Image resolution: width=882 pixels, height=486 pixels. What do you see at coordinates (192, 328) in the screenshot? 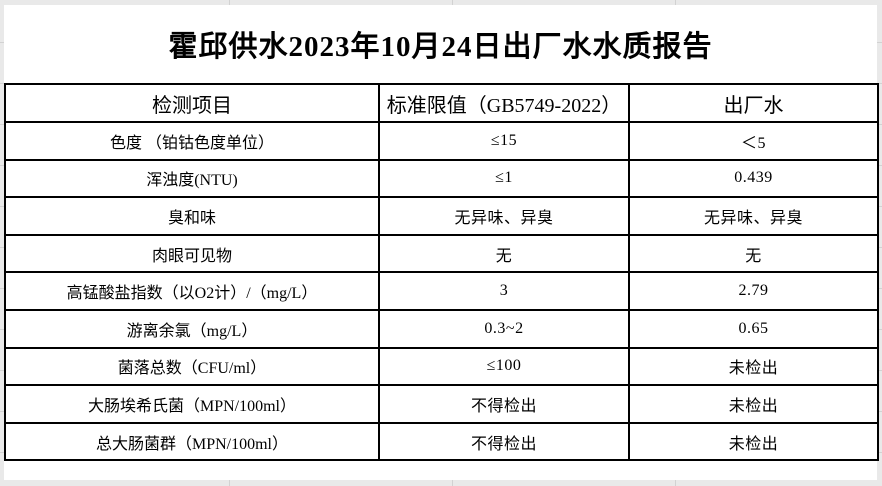
I see `test-item-cell: 游离余氯（mg/L）` at bounding box center [192, 328].